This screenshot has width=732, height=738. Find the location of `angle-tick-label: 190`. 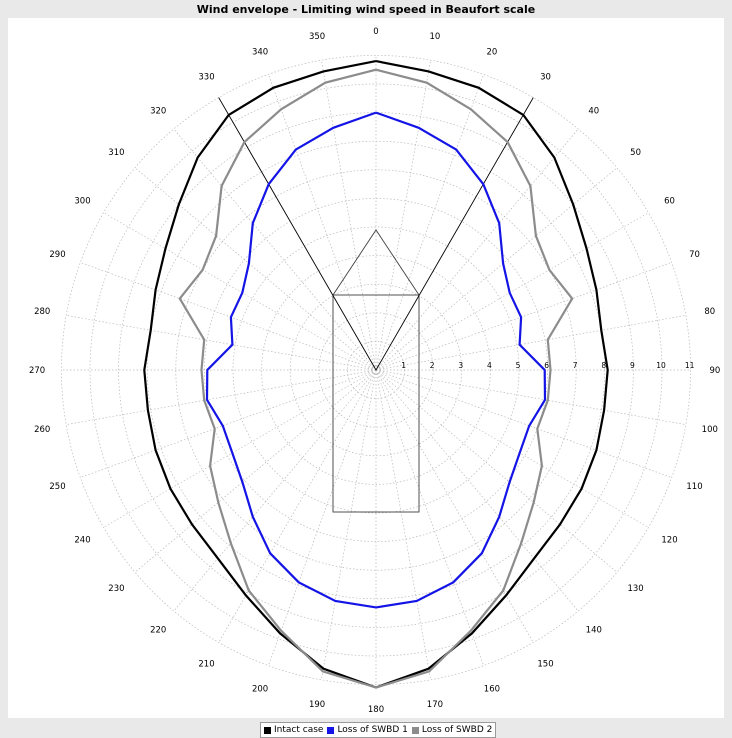

angle-tick-label: 190 is located at coordinates (317, 705).